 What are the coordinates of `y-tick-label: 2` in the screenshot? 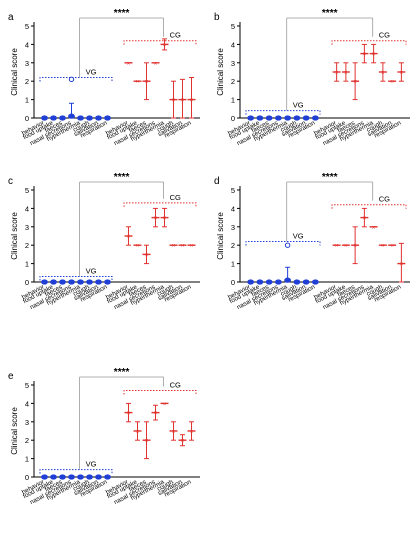 It's located at (233, 245).